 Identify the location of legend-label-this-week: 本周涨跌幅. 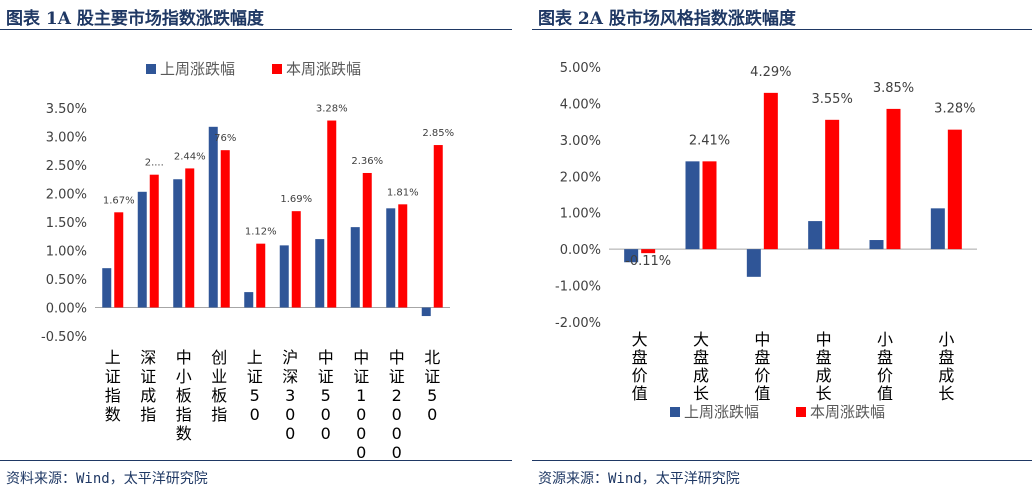
(323, 69).